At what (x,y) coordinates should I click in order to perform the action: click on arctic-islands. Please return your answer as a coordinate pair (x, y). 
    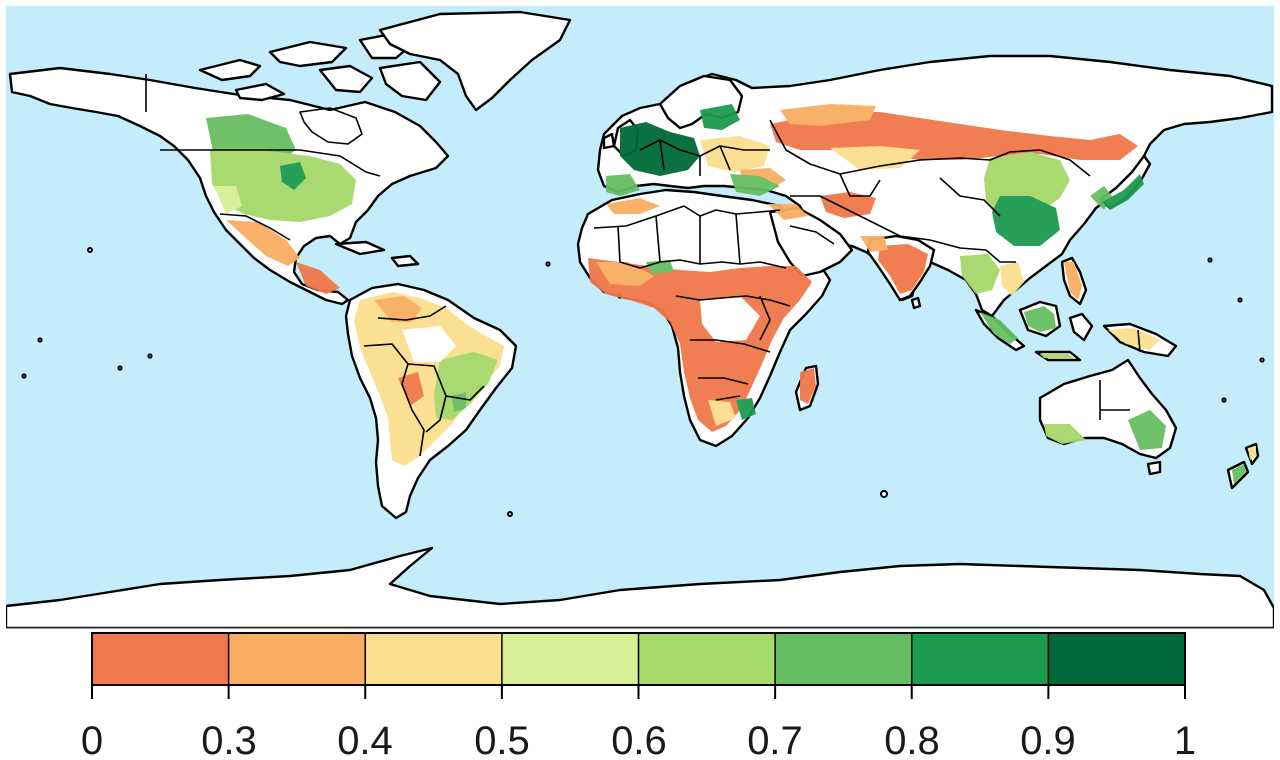
    Looking at the image, I should click on (320, 67).